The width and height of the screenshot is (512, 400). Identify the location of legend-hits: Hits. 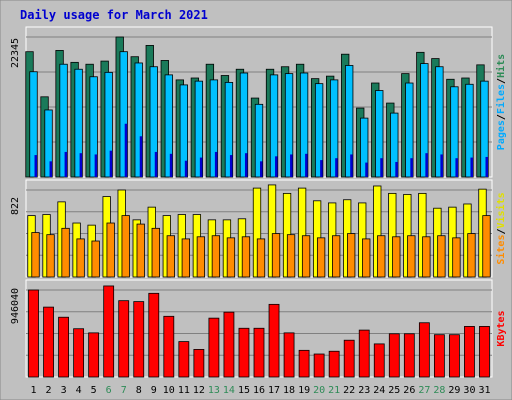
(501, 66).